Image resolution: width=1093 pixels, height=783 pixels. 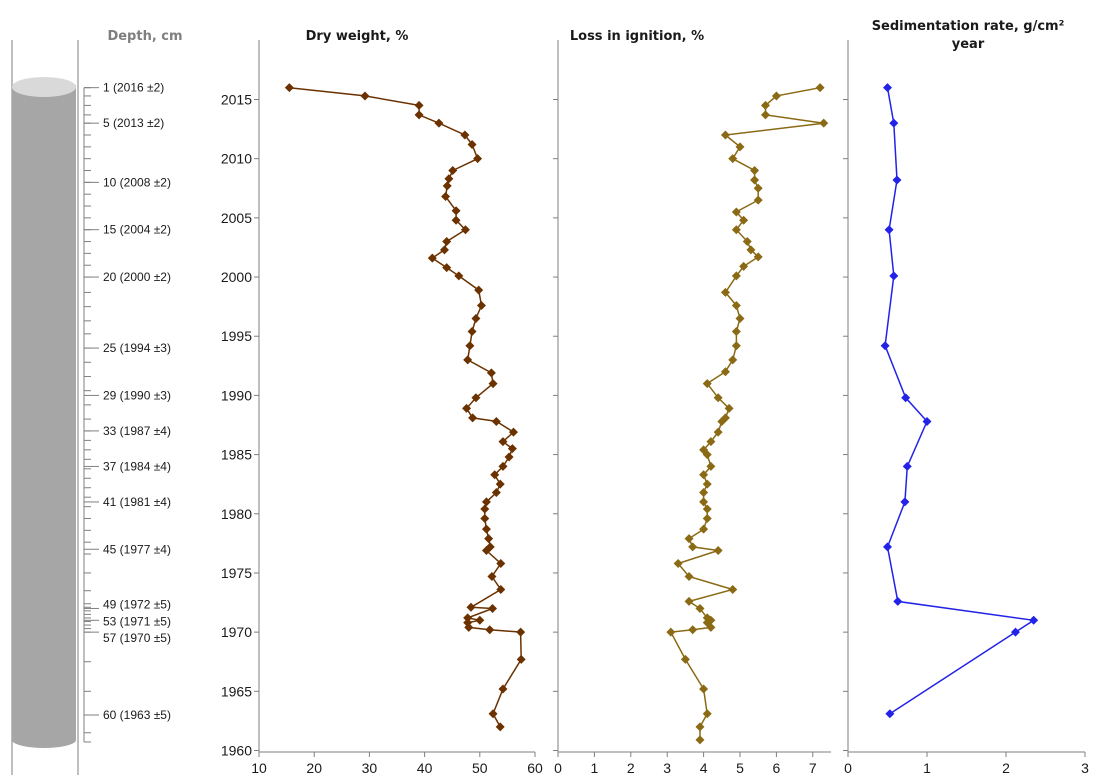 What do you see at coordinates (1085, 768) in the screenshot?
I see `sed-rate-x-tick-label: 3` at bounding box center [1085, 768].